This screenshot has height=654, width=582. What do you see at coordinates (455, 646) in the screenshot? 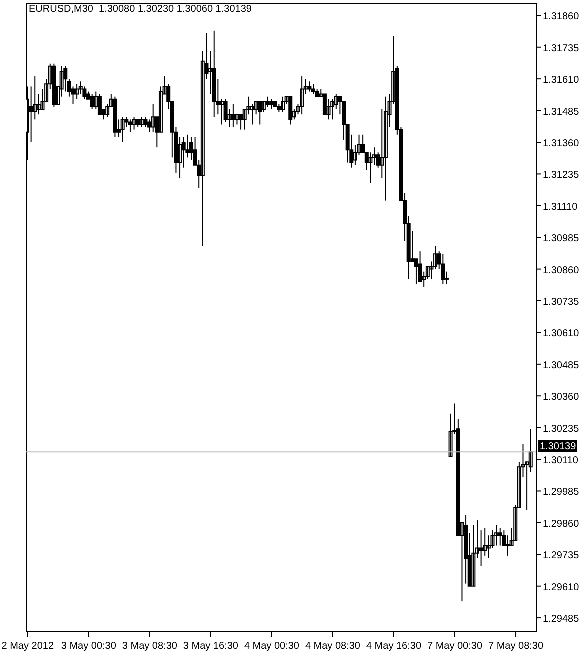
I see `x-tick-label: 7 May 00:30` at bounding box center [455, 646].